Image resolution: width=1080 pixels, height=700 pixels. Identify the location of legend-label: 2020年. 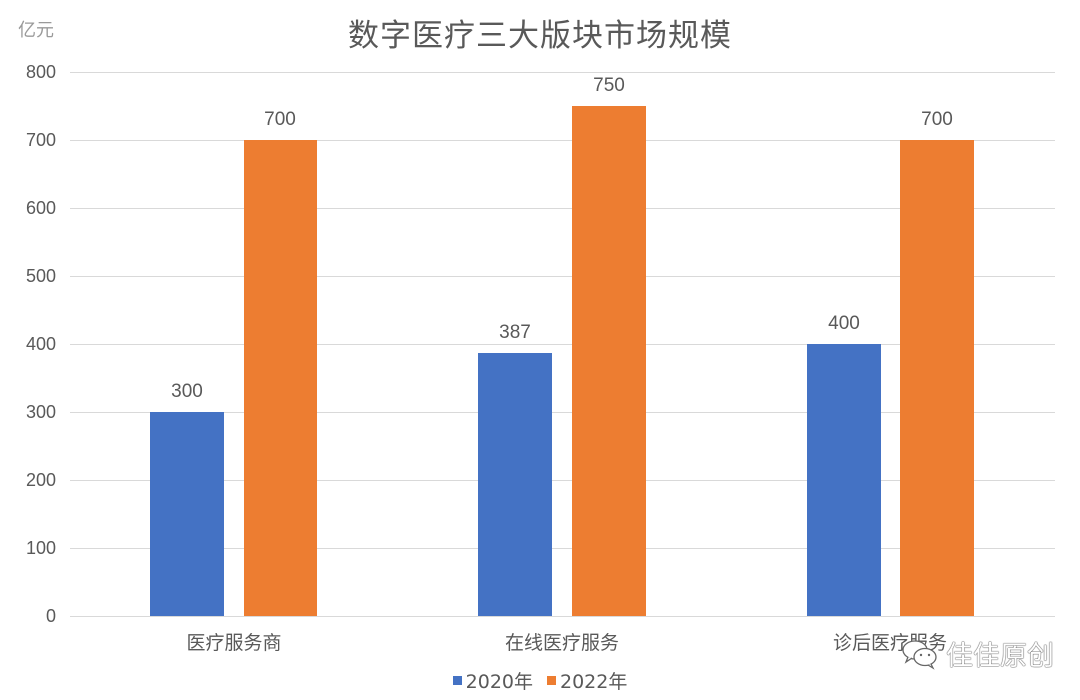
(499, 682).